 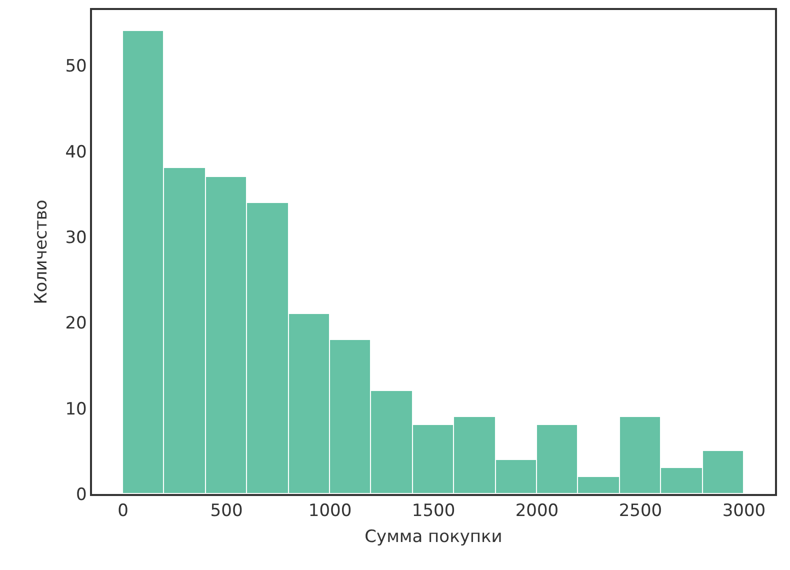 I want to click on x-tick-label: 2000, so click(x=537, y=511).